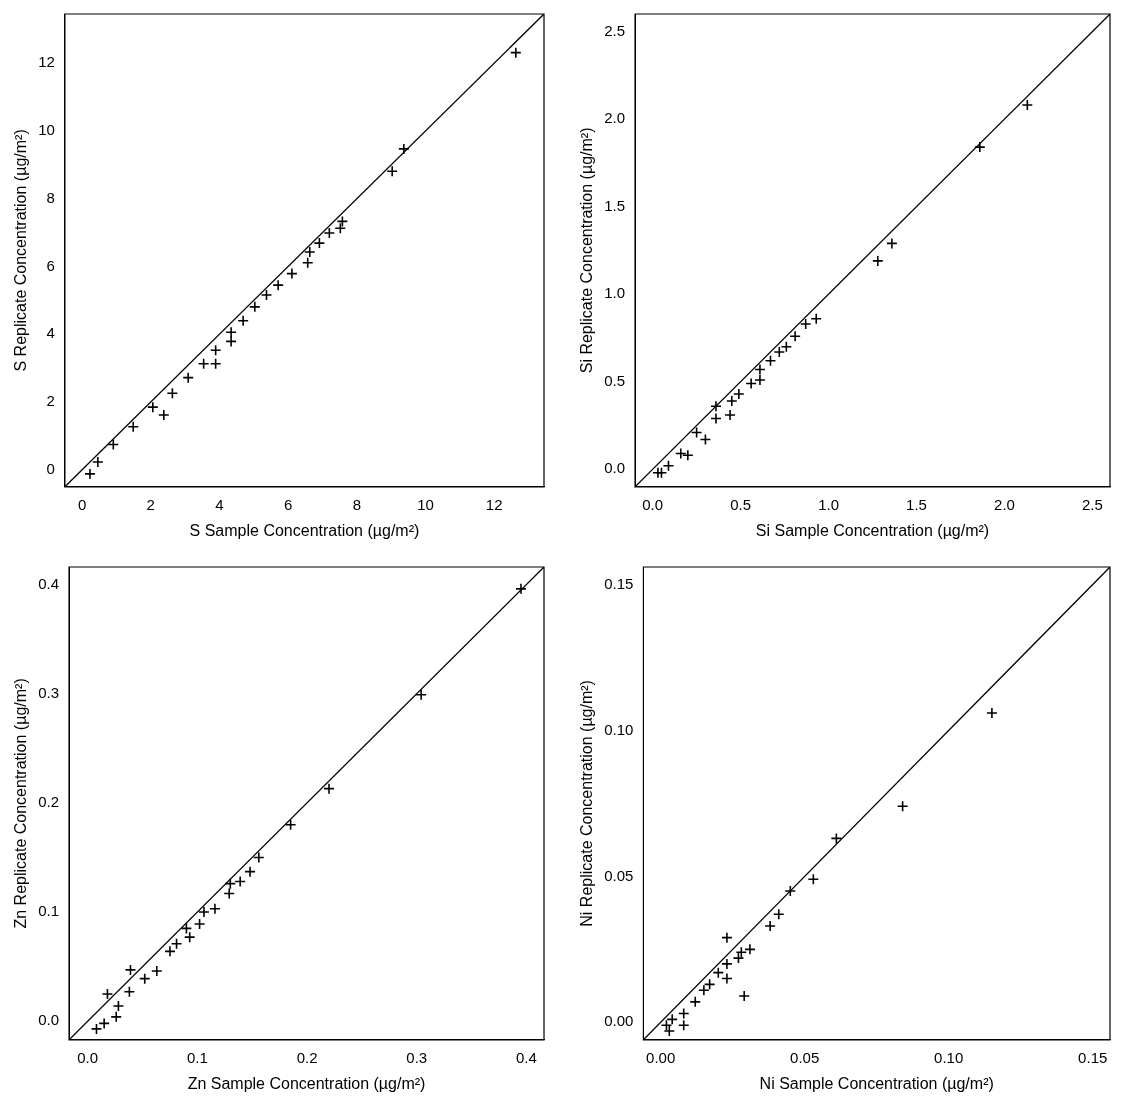 This screenshot has width=1133, height=1106. Describe the element at coordinates (46, 130) in the screenshot. I see `y-tick-label: 10` at that location.